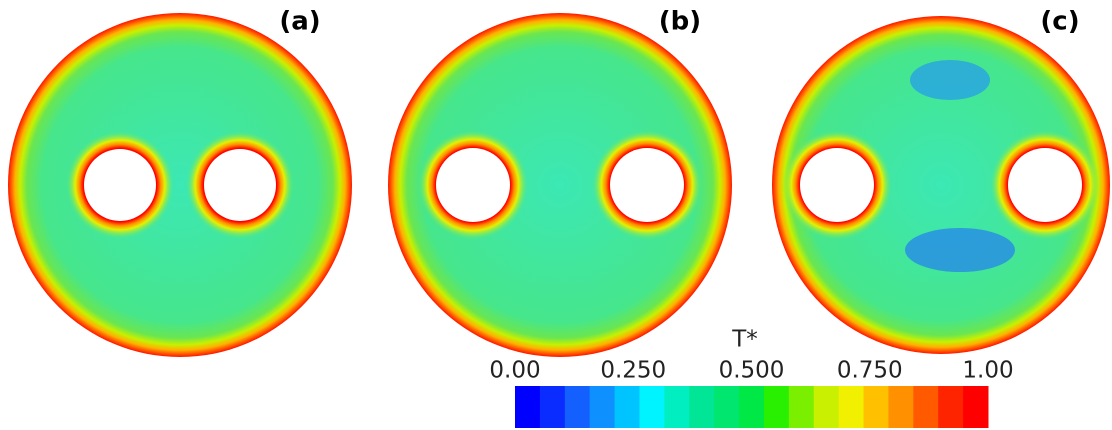  Describe the element at coordinates (752, 371) in the screenshot. I see `colorbar-tick-label: 0.500` at that location.